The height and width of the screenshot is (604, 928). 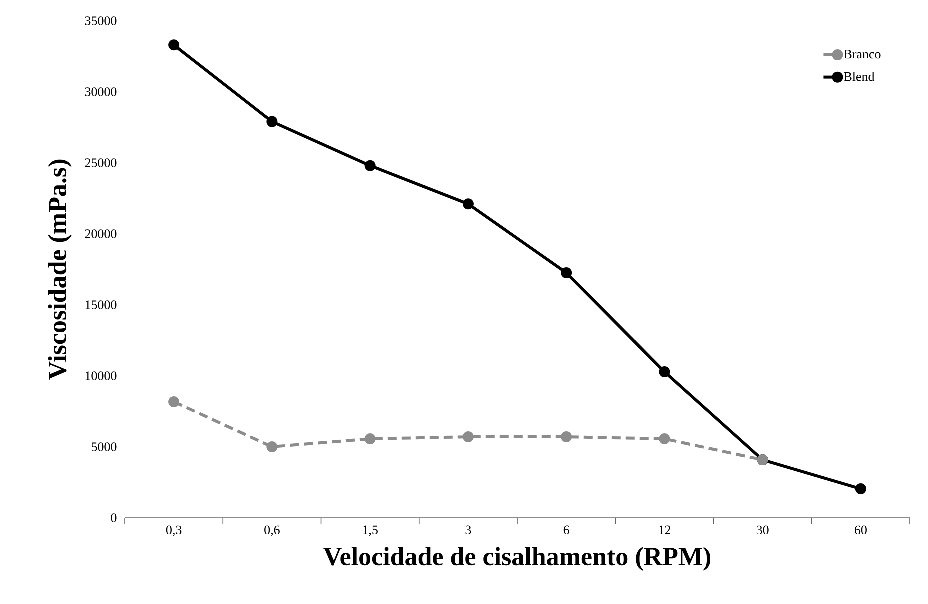 What do you see at coordinates (861, 530) in the screenshot?
I see `x-tick-label: 60` at bounding box center [861, 530].